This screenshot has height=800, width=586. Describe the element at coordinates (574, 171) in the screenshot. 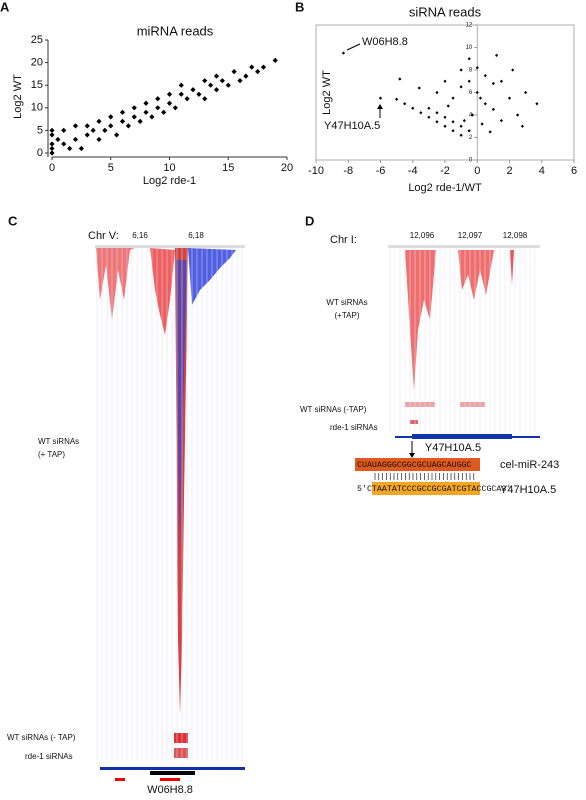

I see `x-tick-label: 6` at that location.